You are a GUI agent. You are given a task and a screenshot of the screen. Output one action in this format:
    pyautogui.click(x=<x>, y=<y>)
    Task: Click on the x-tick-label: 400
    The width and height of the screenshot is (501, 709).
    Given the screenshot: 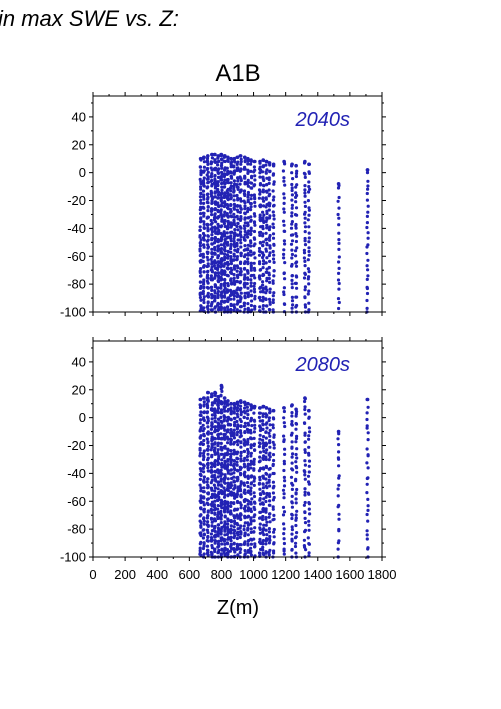 What is the action you would take?
    pyautogui.click(x=157, y=574)
    